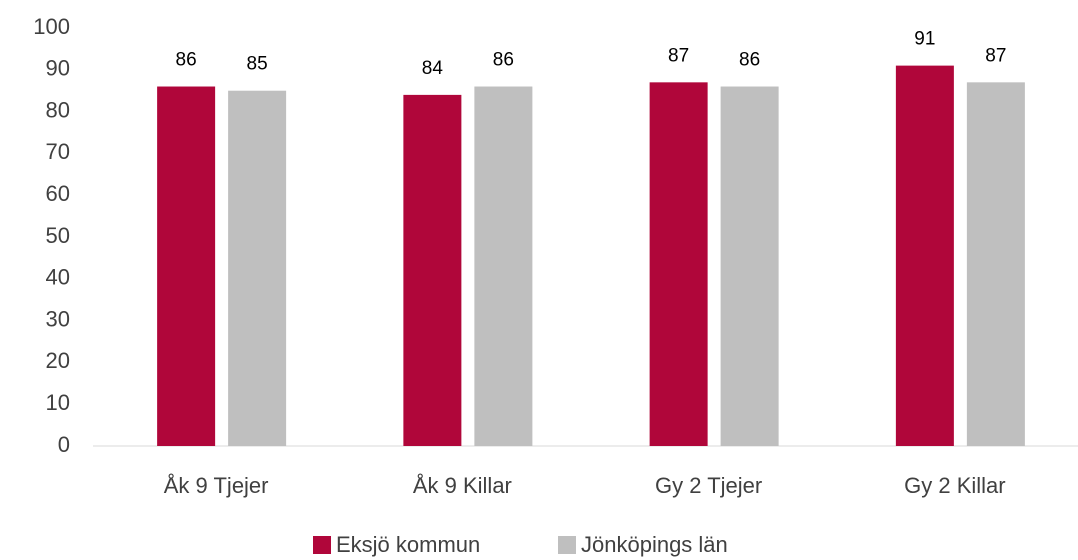 This screenshot has height=560, width=1078. What do you see at coordinates (58, 277) in the screenshot?
I see `y-tick-label: 40` at bounding box center [58, 277].